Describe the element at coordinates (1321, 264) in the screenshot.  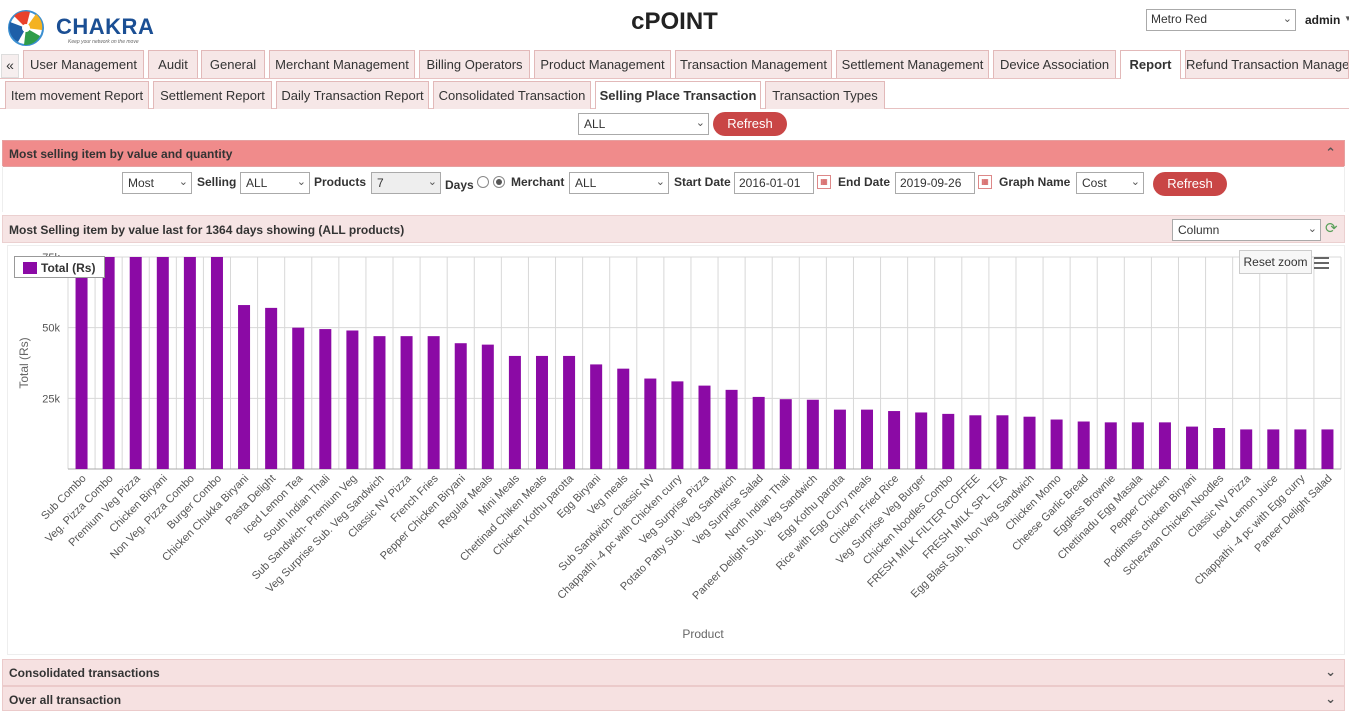
I see `chart-menu-icon` at that location.